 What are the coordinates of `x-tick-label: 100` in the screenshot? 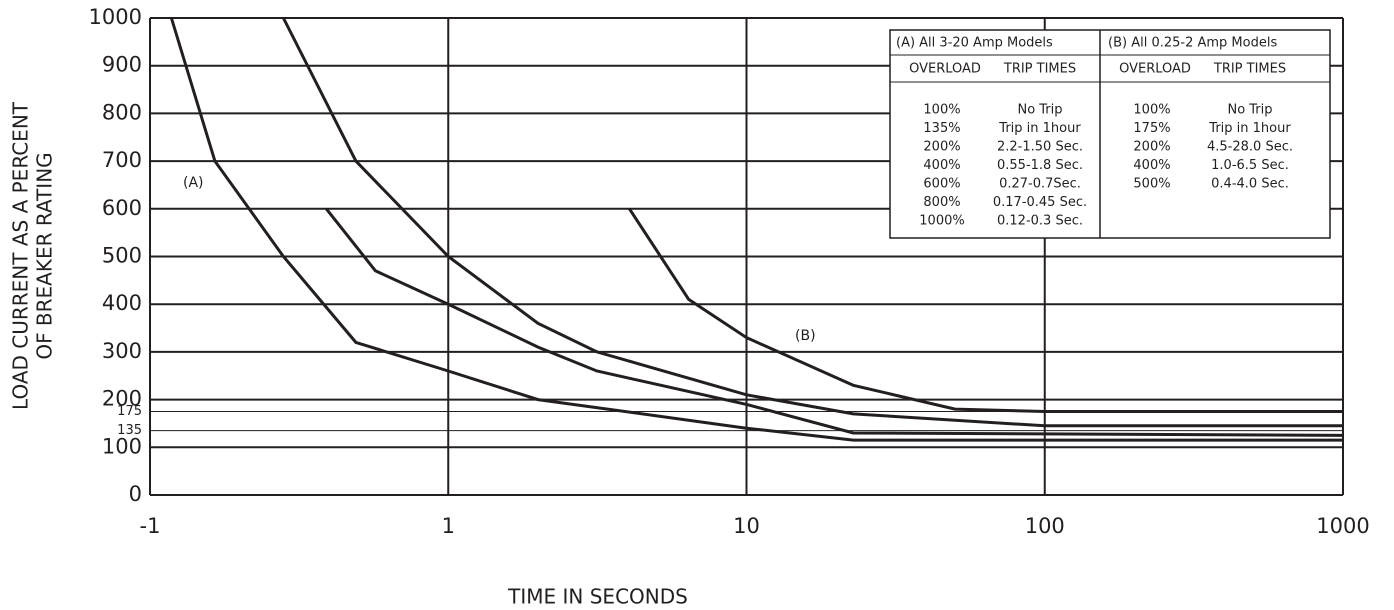 It's located at (1045, 526).